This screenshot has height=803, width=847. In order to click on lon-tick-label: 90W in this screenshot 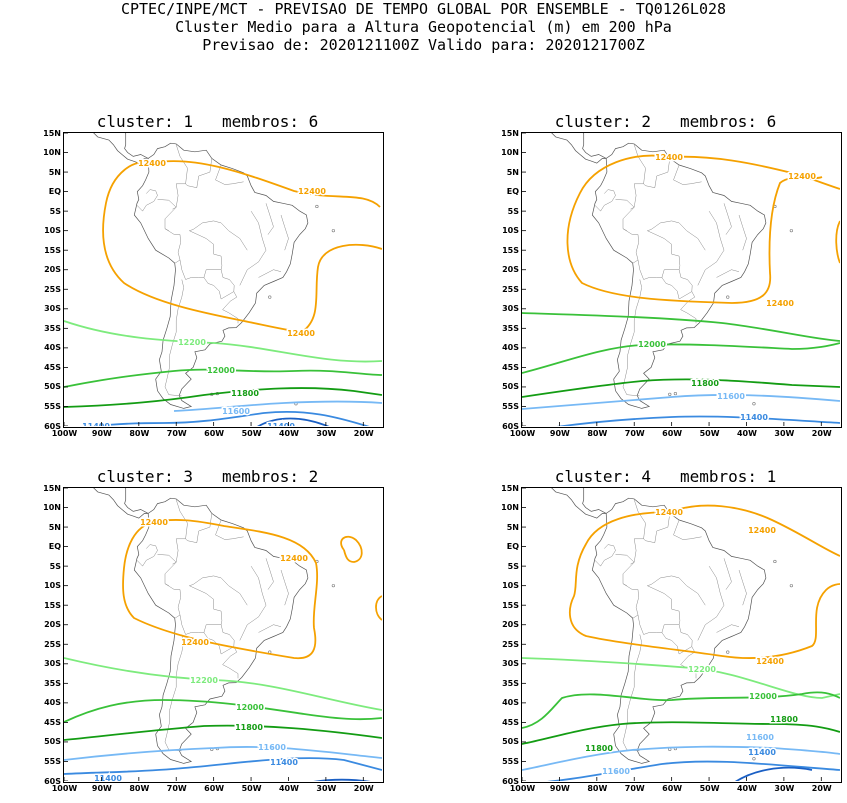, I will do `click(559, 788)`.